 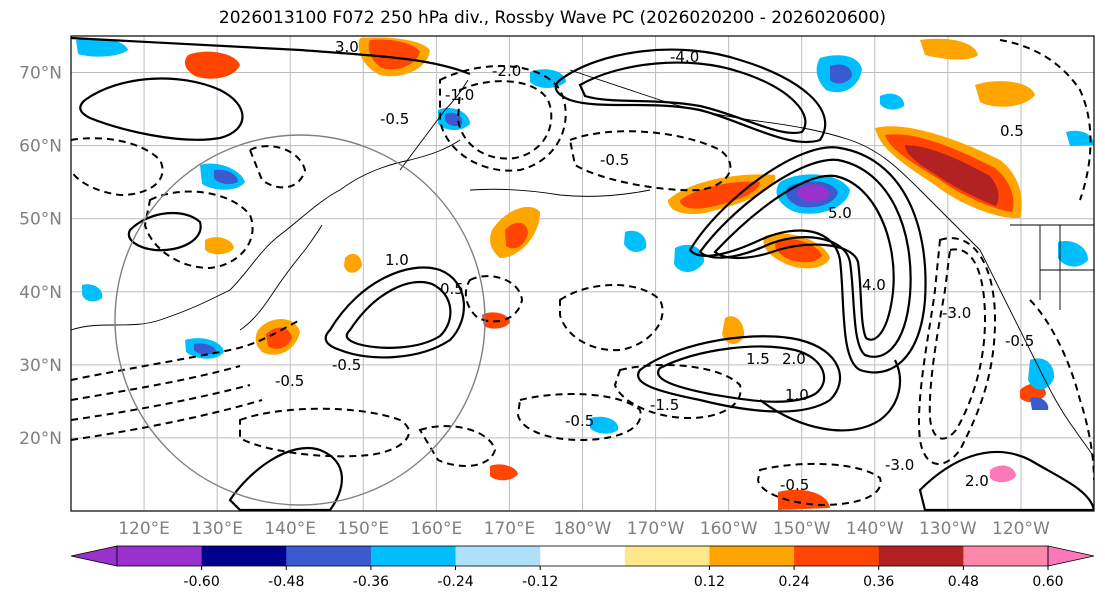 What do you see at coordinates (217, 529) in the screenshot?
I see `longitude-label: 130°E` at bounding box center [217, 529].